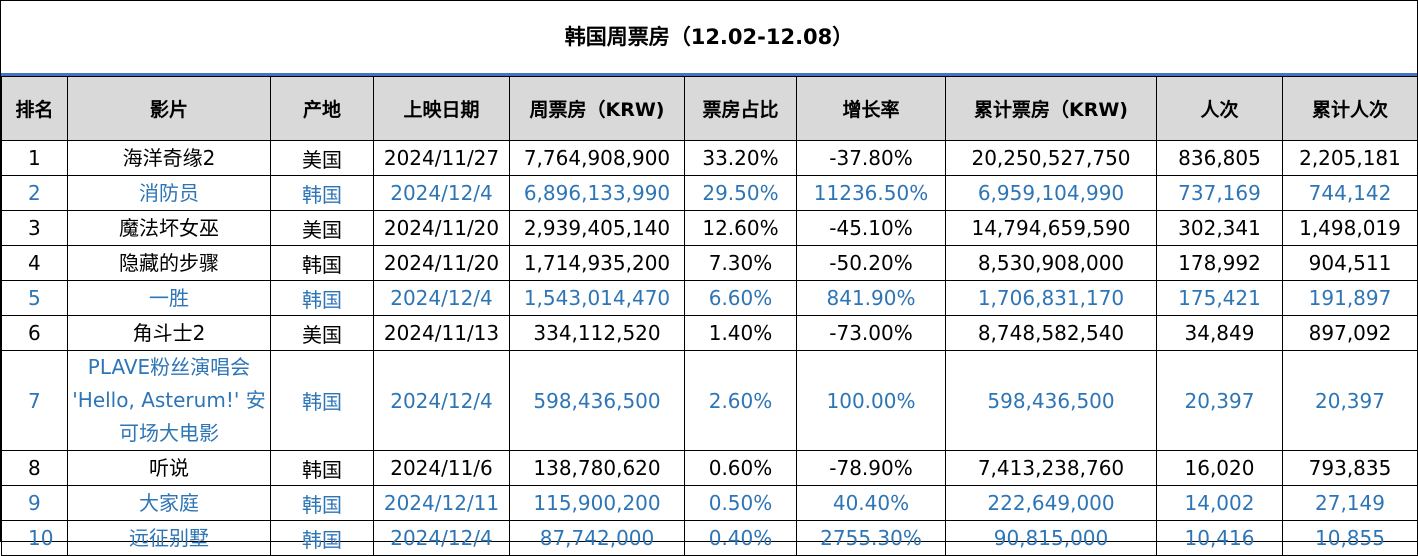  Describe the element at coordinates (1350, 538) in the screenshot. I see `cell-total-admissions: 10,855` at that location.